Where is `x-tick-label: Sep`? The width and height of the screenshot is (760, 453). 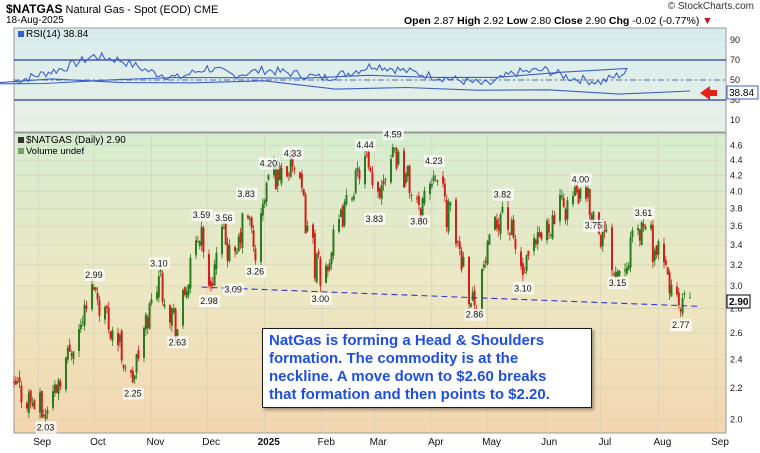 x-tick-label: Sep is located at coordinates (720, 442).